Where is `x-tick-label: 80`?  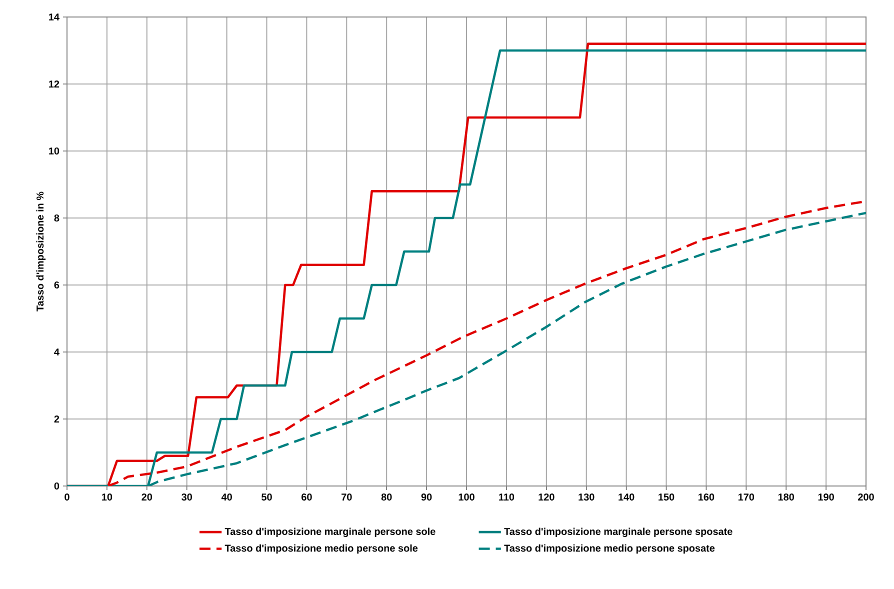
x-tick-label: 80 is located at coordinates (386, 497).